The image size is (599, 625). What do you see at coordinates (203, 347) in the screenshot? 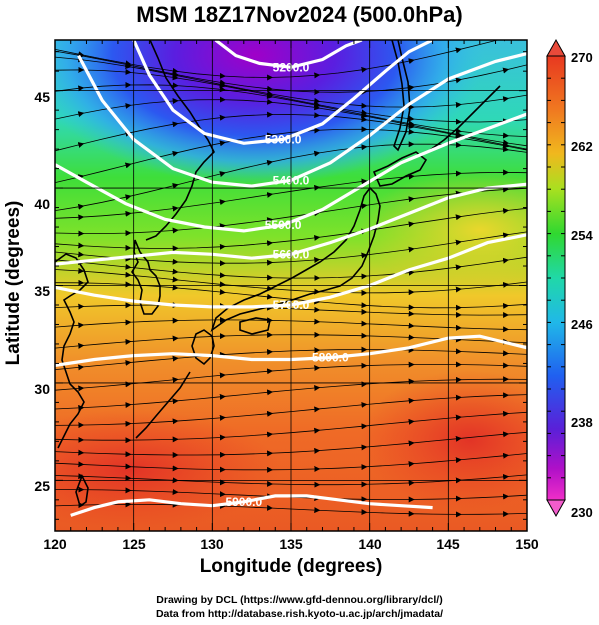
I see `coastline-kyushu` at bounding box center [203, 347].